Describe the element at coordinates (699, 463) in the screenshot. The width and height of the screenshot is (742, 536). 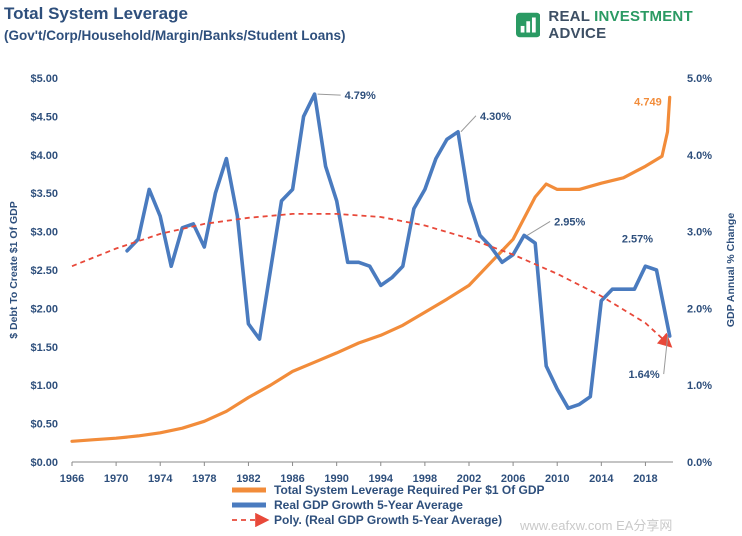
I see `y2-tick-label: 0.0%` at that location.